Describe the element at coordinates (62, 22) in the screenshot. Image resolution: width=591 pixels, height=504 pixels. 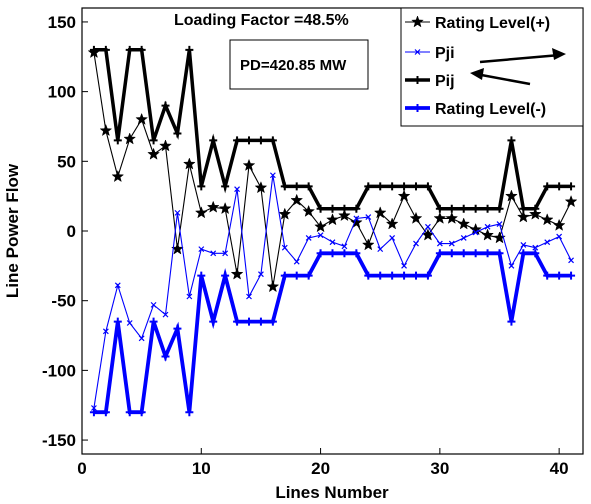
I see `y-tick-label: 150` at that location.